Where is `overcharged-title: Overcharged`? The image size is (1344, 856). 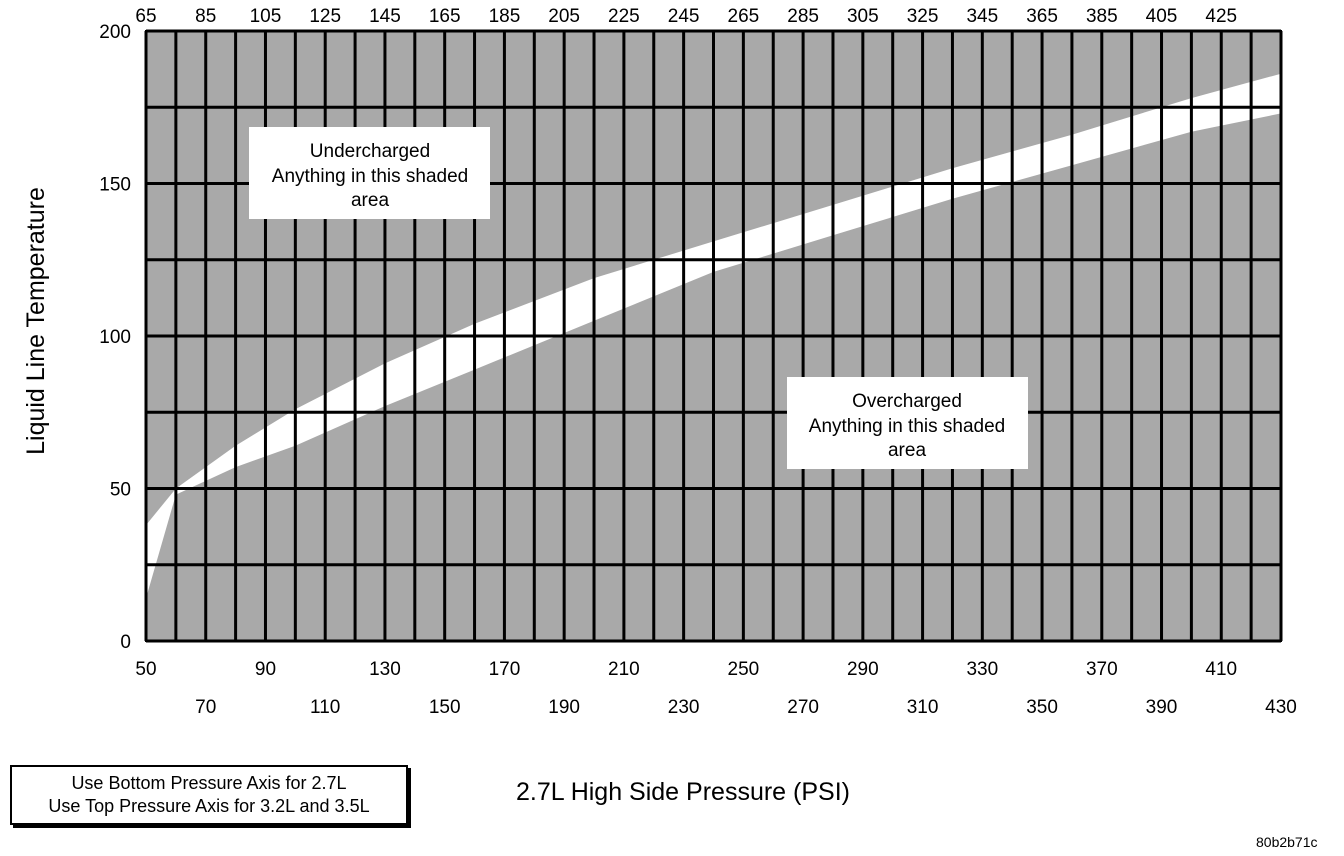
overcharged-title: Overcharged is located at coordinates (907, 401).